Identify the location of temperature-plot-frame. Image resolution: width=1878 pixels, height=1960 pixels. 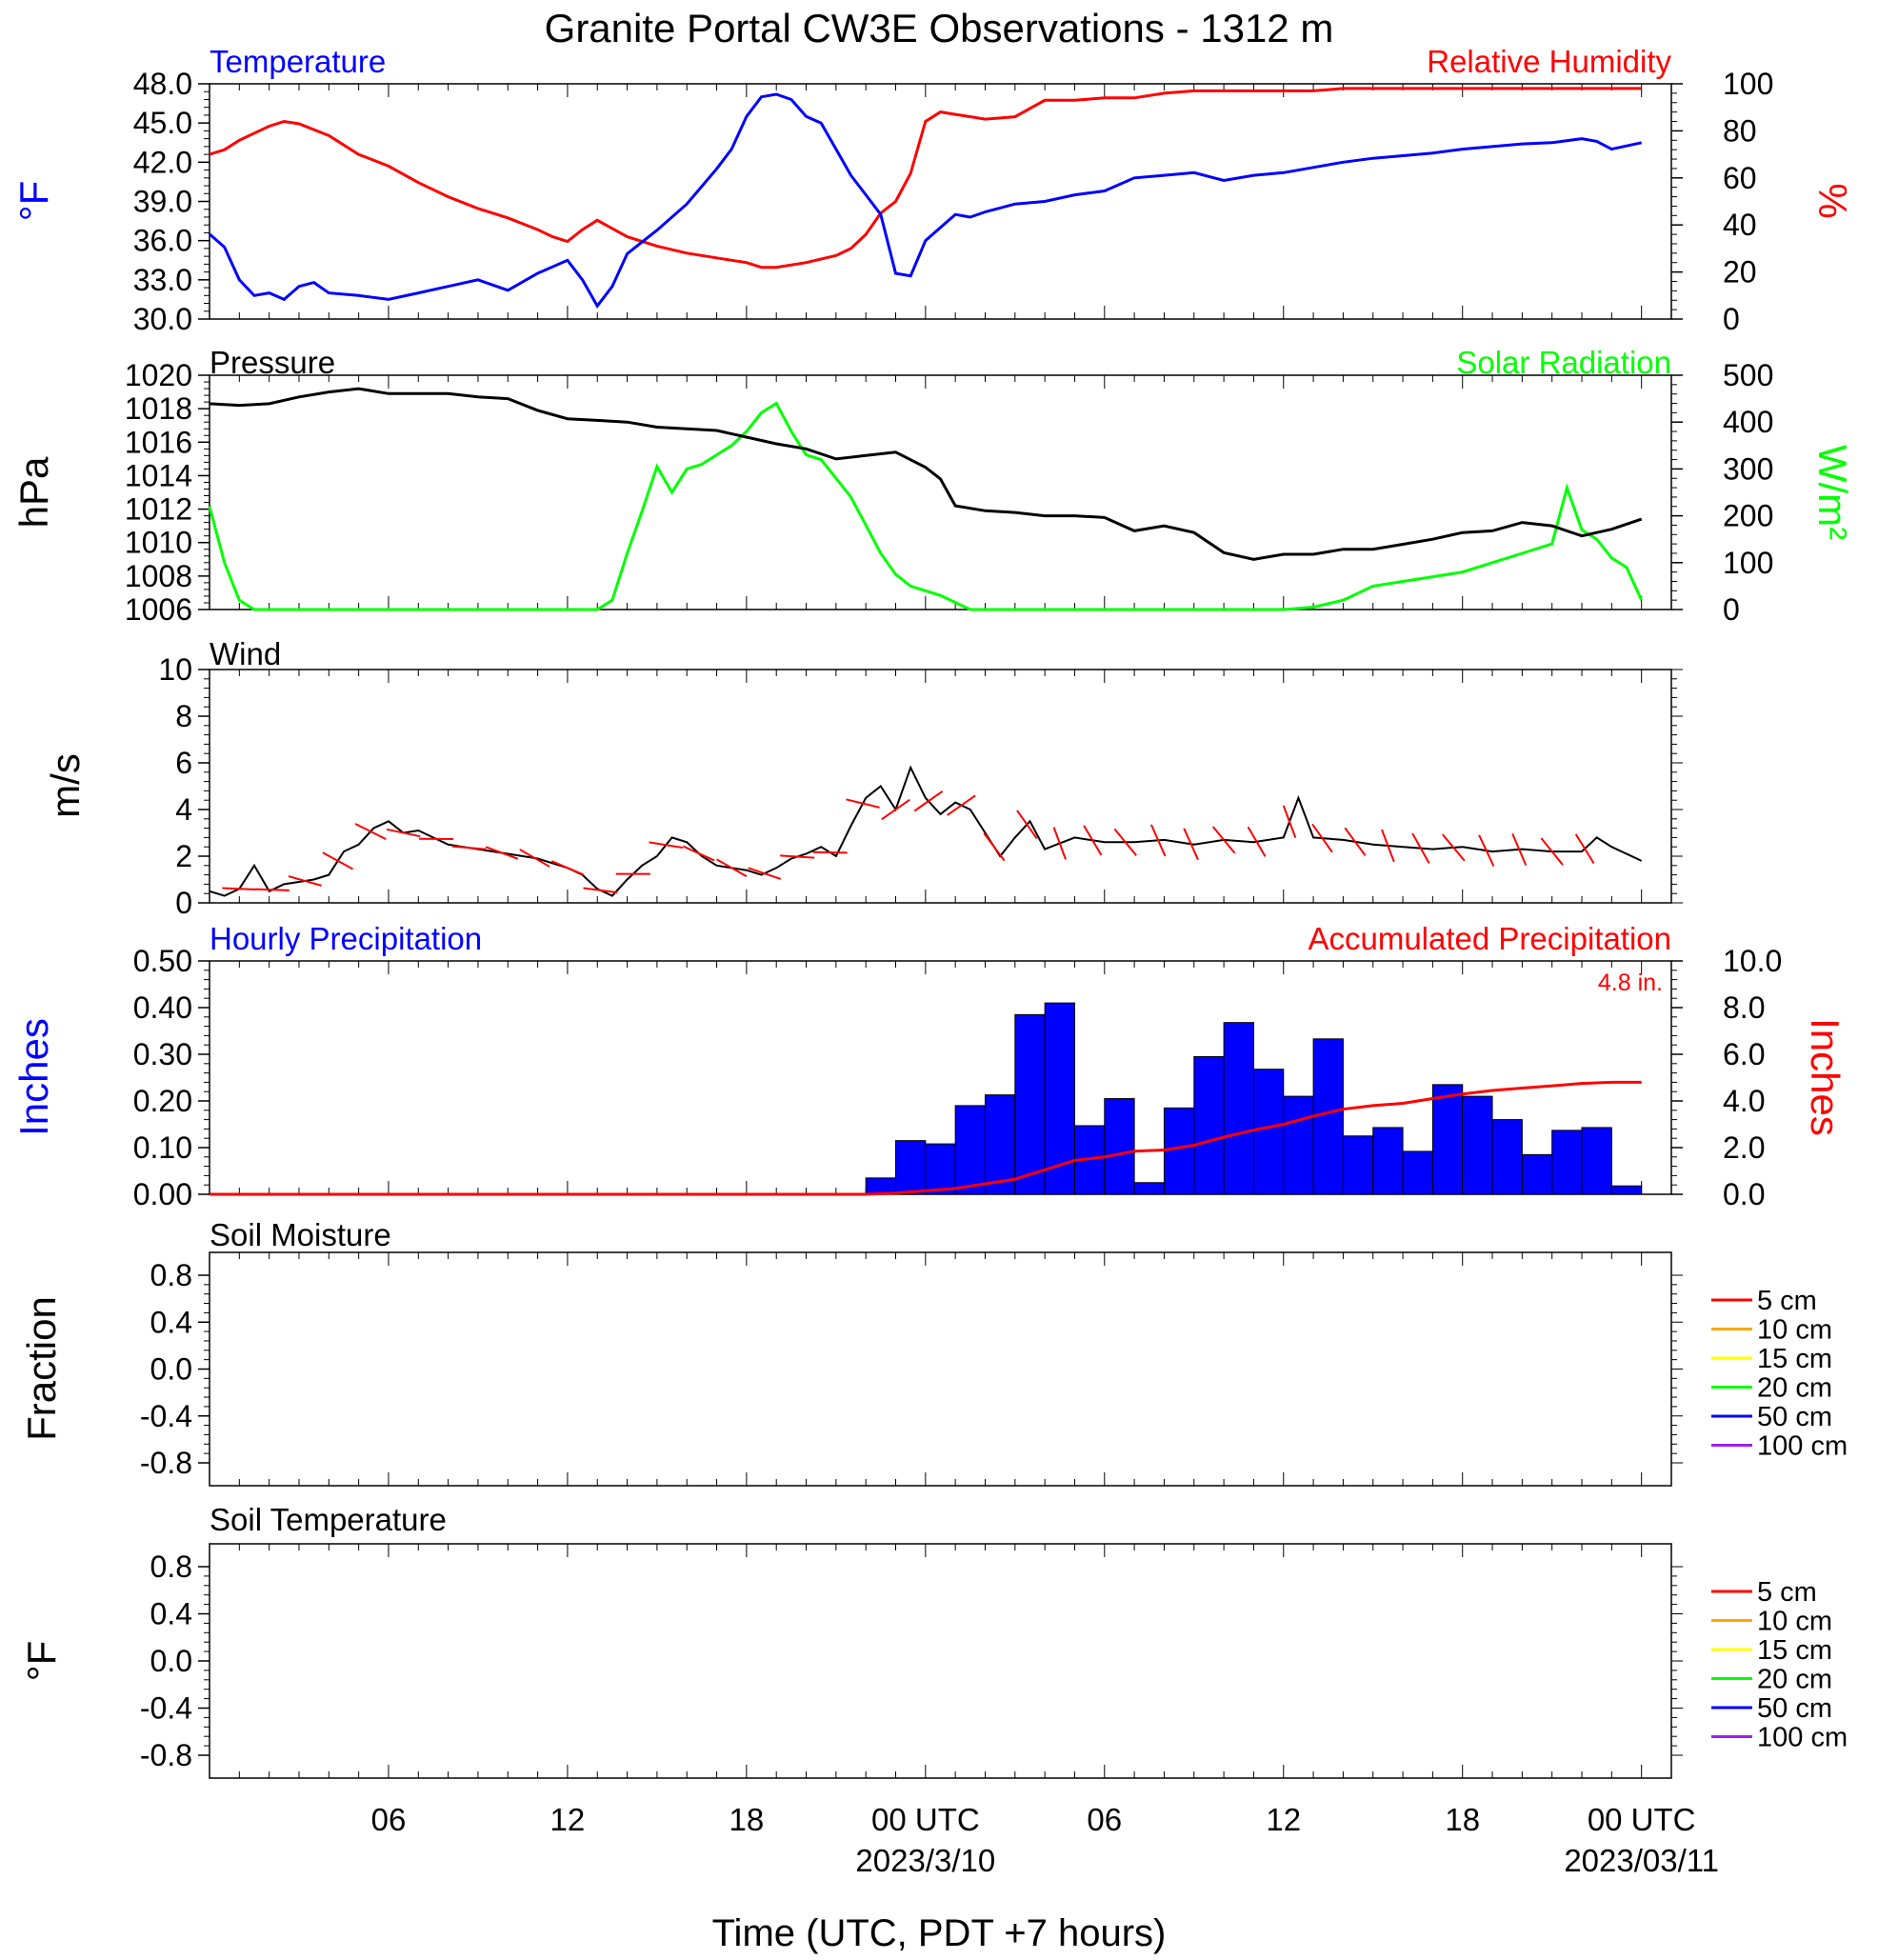
(940, 201).